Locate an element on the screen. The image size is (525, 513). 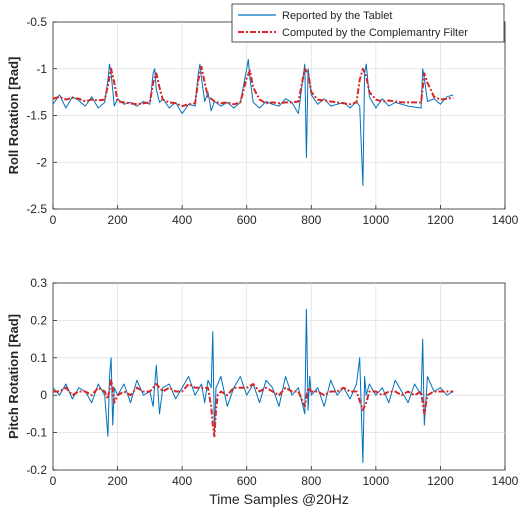
pitch-xtick-0: 0 is located at coordinates (53, 481).